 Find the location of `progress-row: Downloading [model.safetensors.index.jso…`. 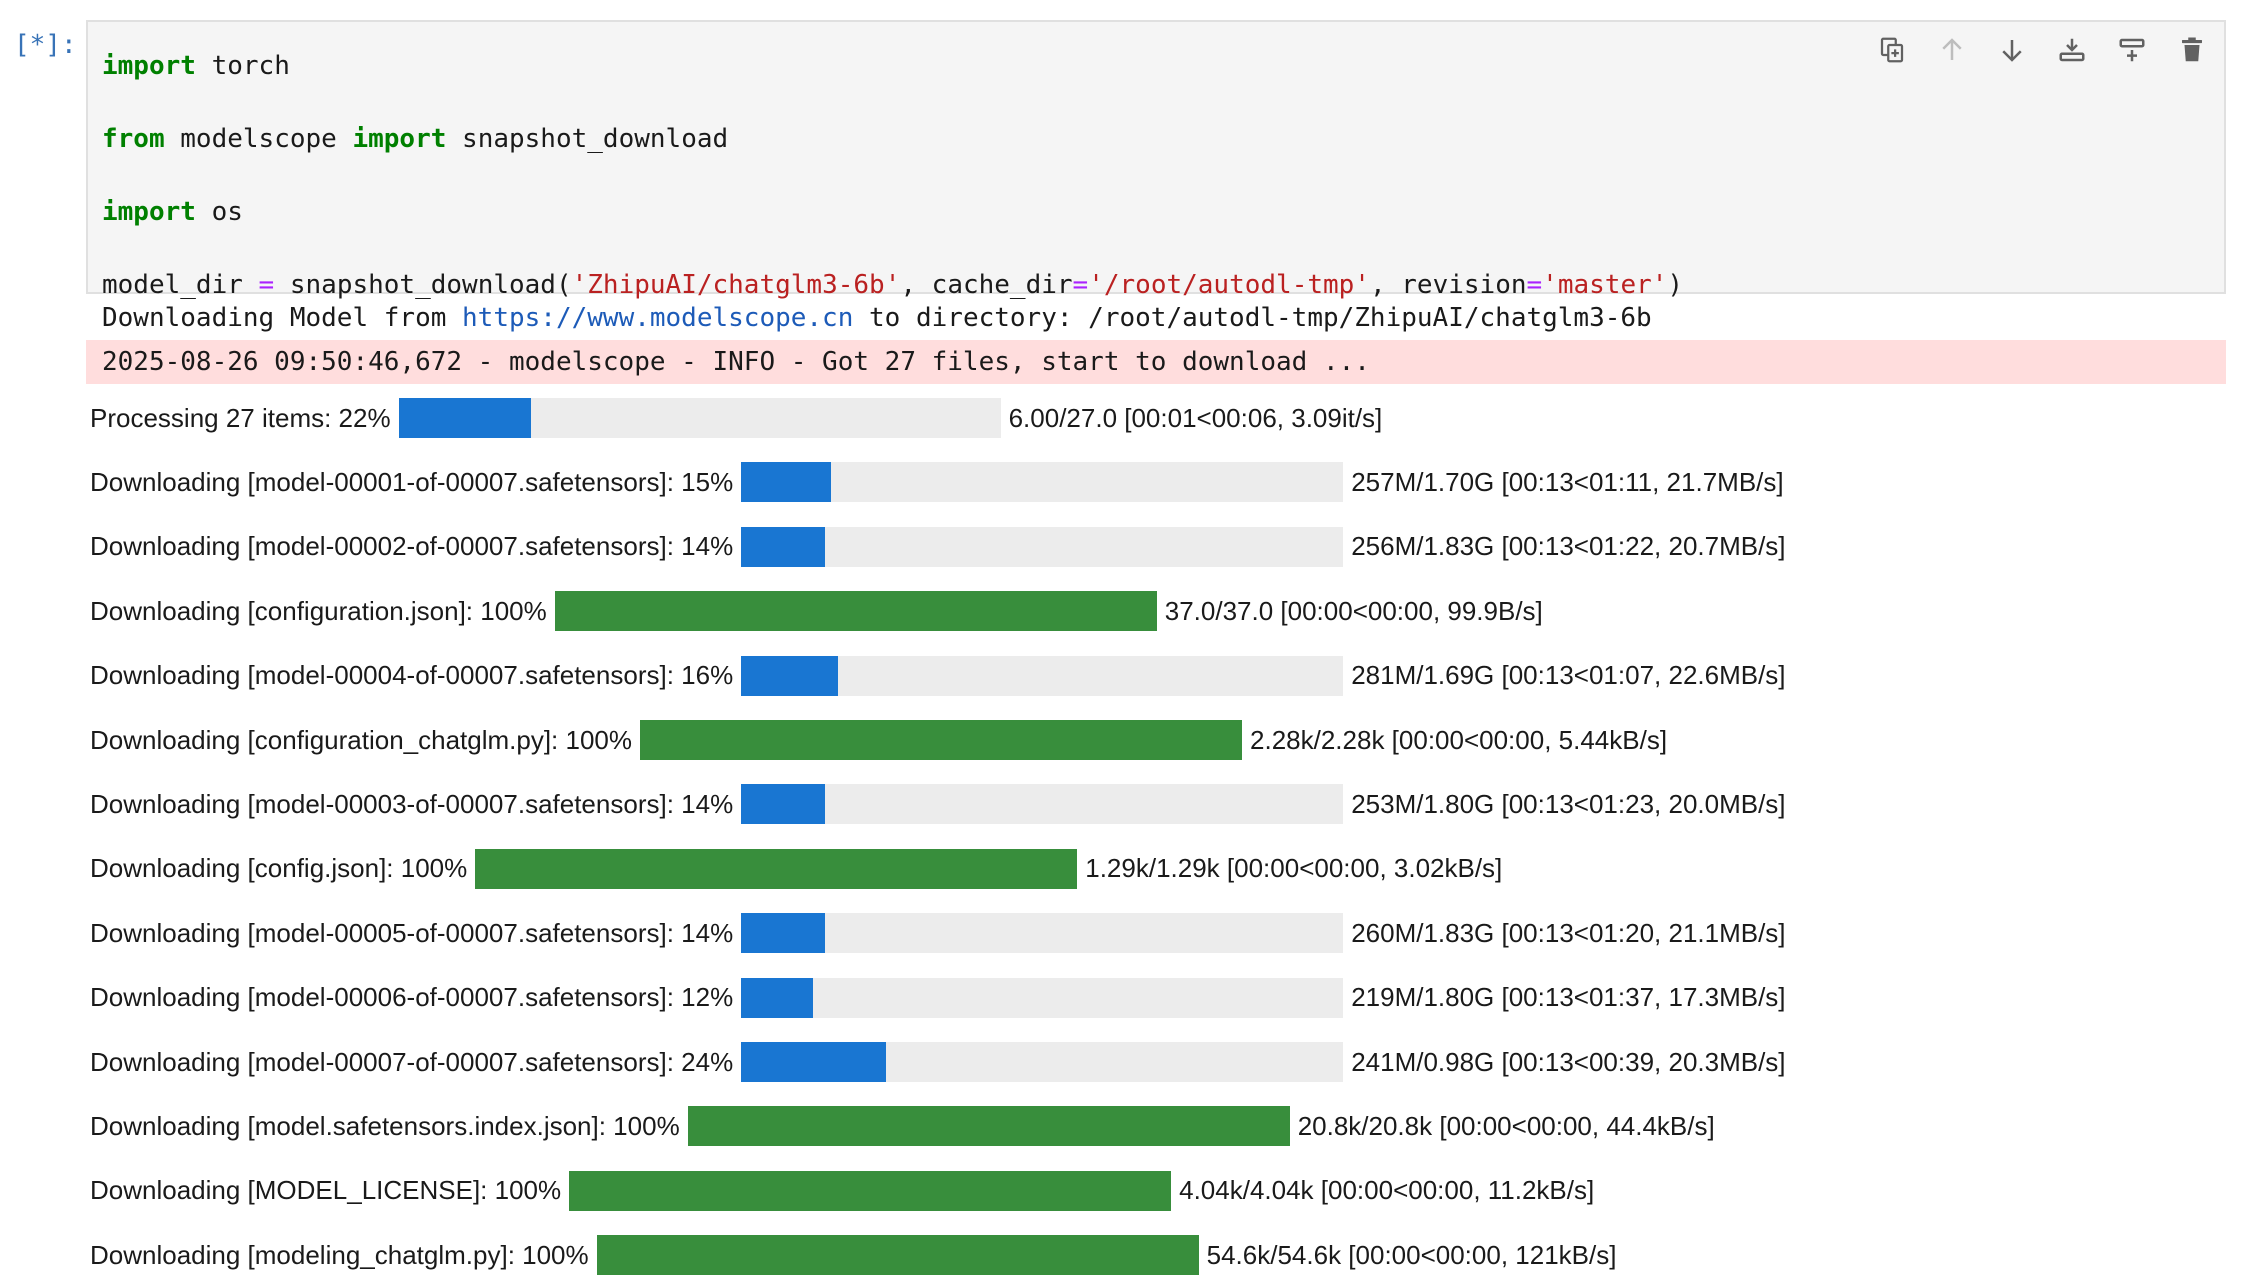

progress-row: Downloading [model.safetensors.index.jso… is located at coordinates (902, 1126).